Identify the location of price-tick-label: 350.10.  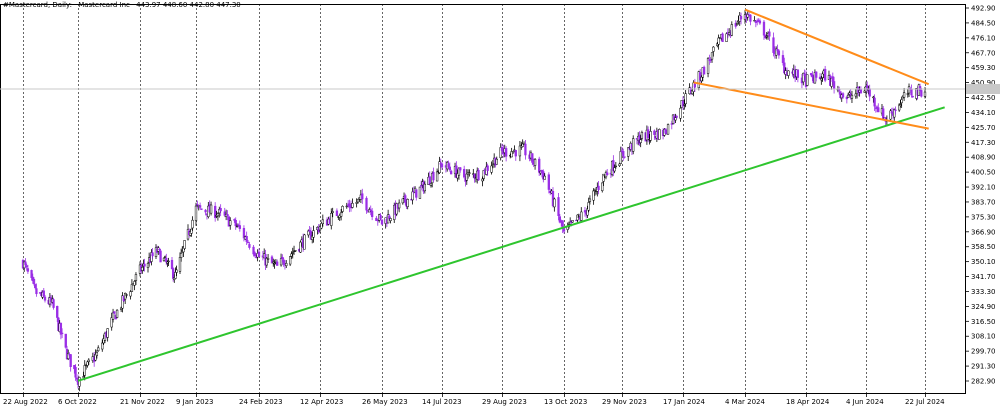
(983, 262).